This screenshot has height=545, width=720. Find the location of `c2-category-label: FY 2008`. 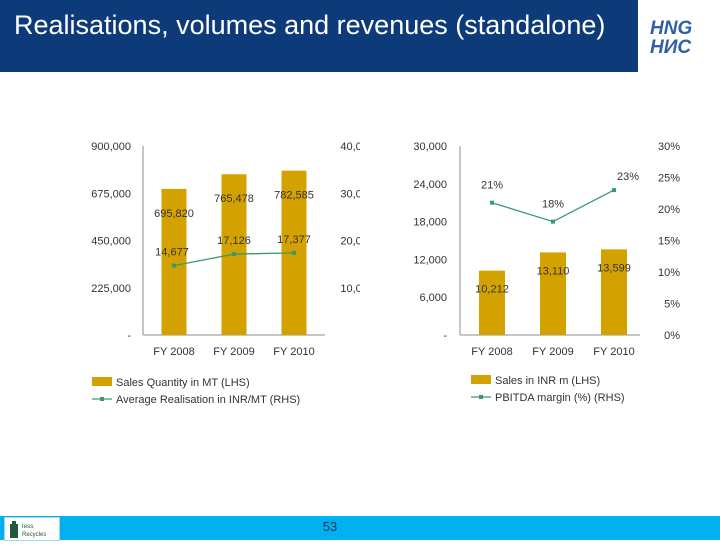

c2-category-label: FY 2008 is located at coordinates (491, 352).